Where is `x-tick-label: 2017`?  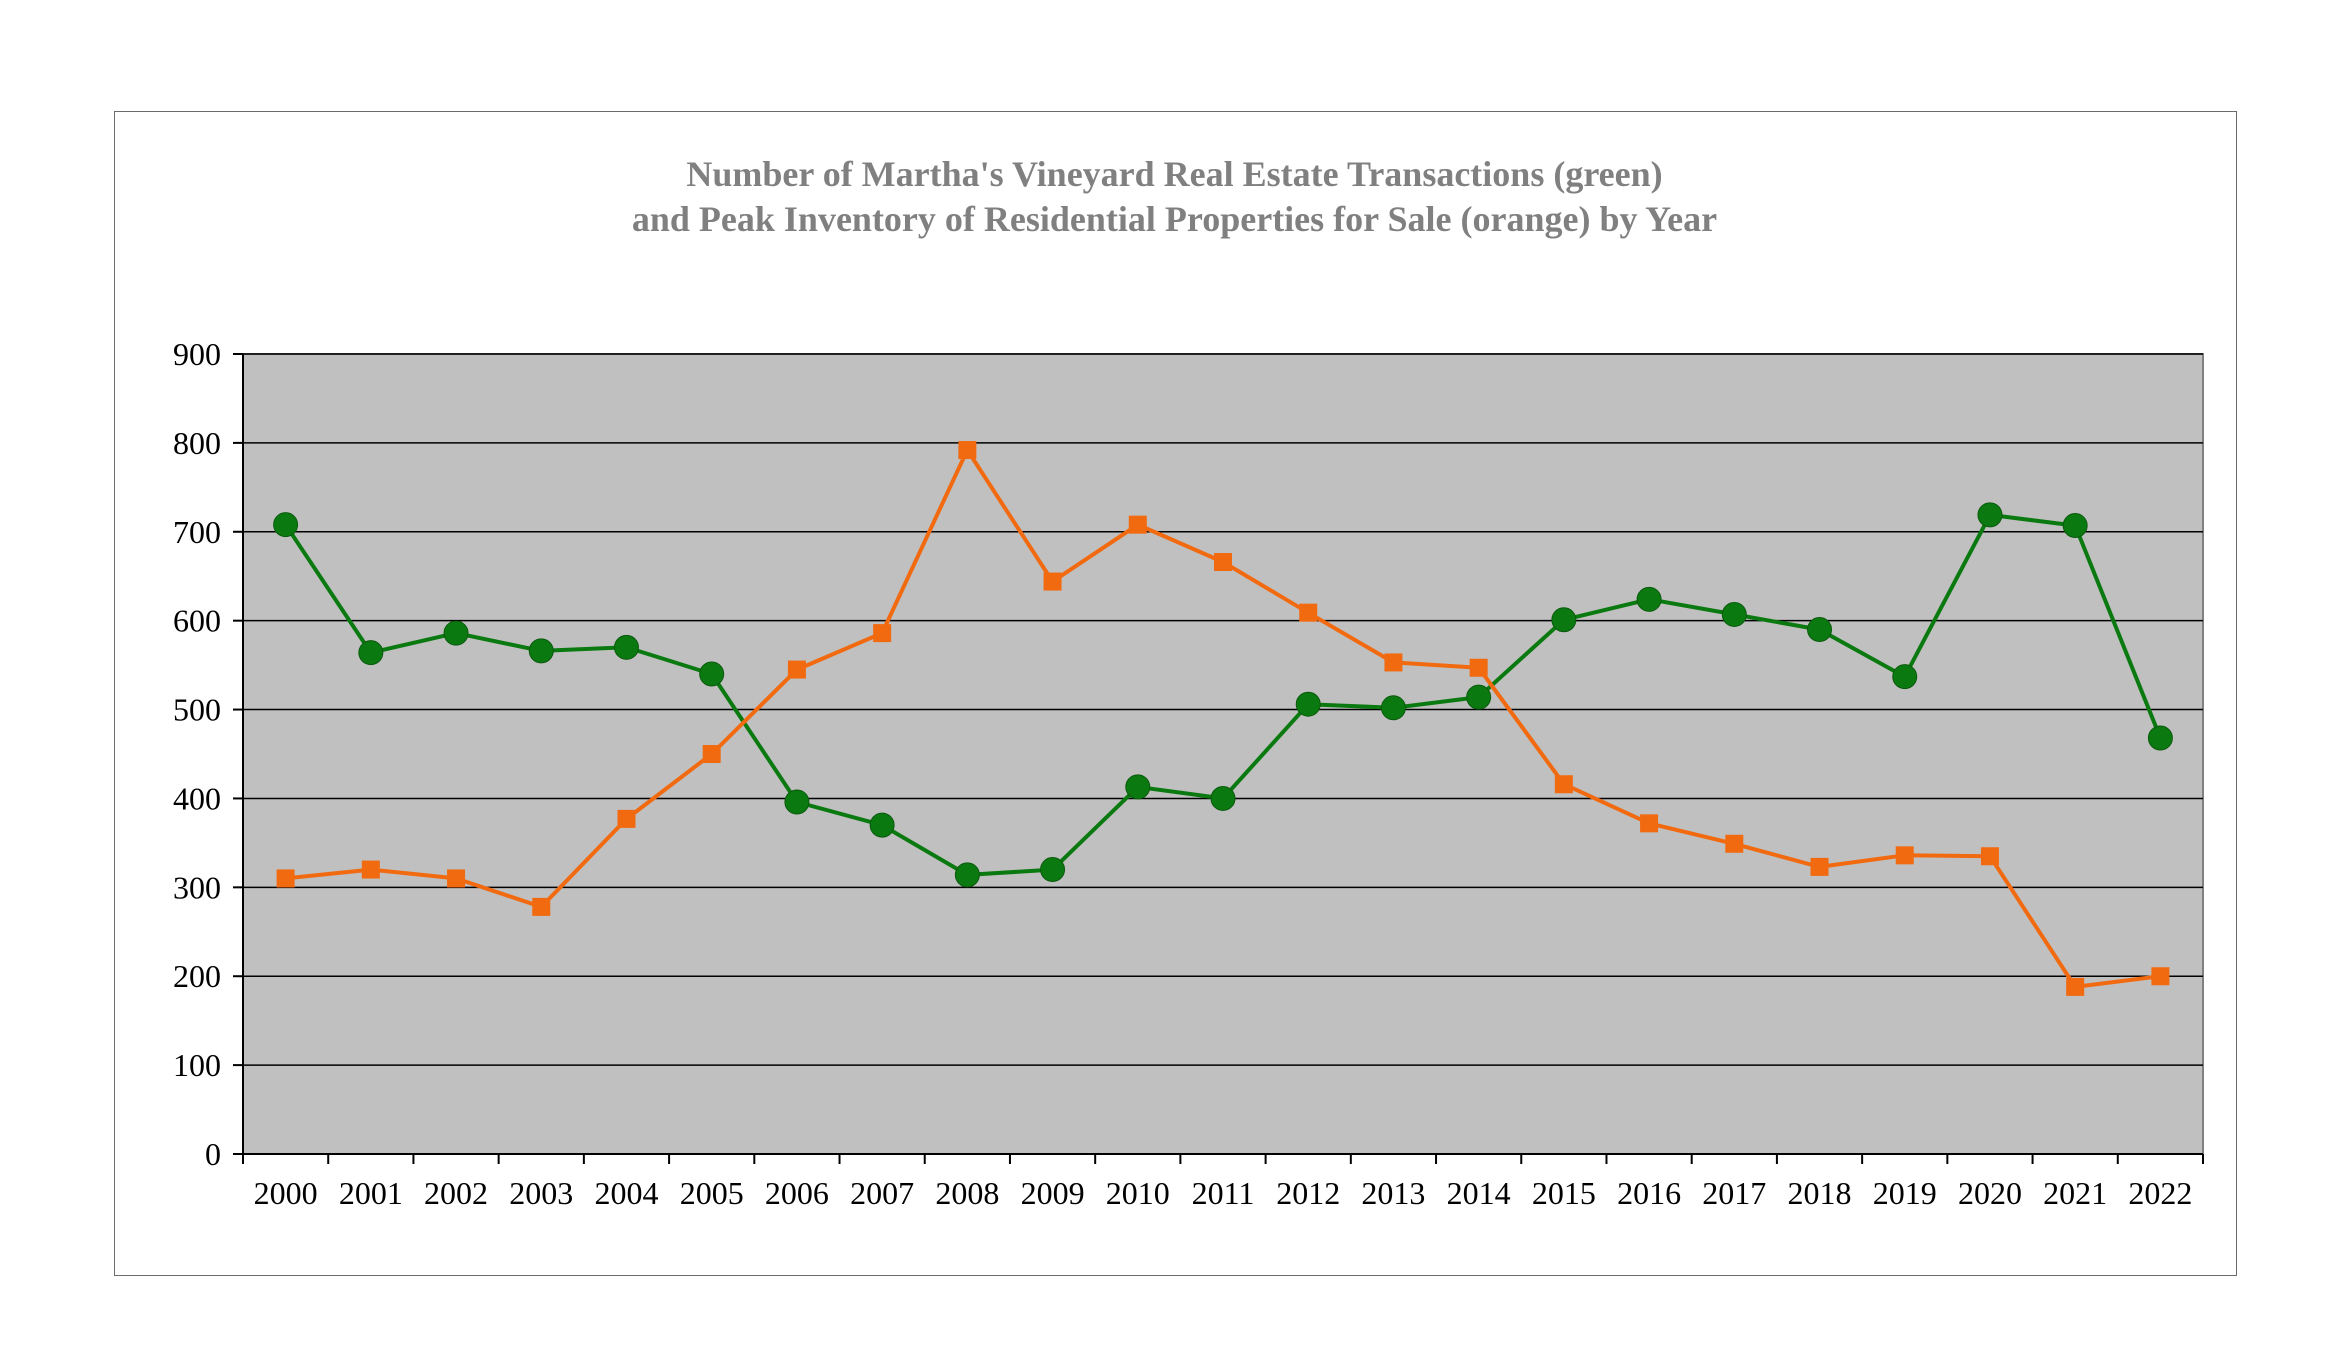
x-tick-label: 2017 is located at coordinates (1734, 1193).